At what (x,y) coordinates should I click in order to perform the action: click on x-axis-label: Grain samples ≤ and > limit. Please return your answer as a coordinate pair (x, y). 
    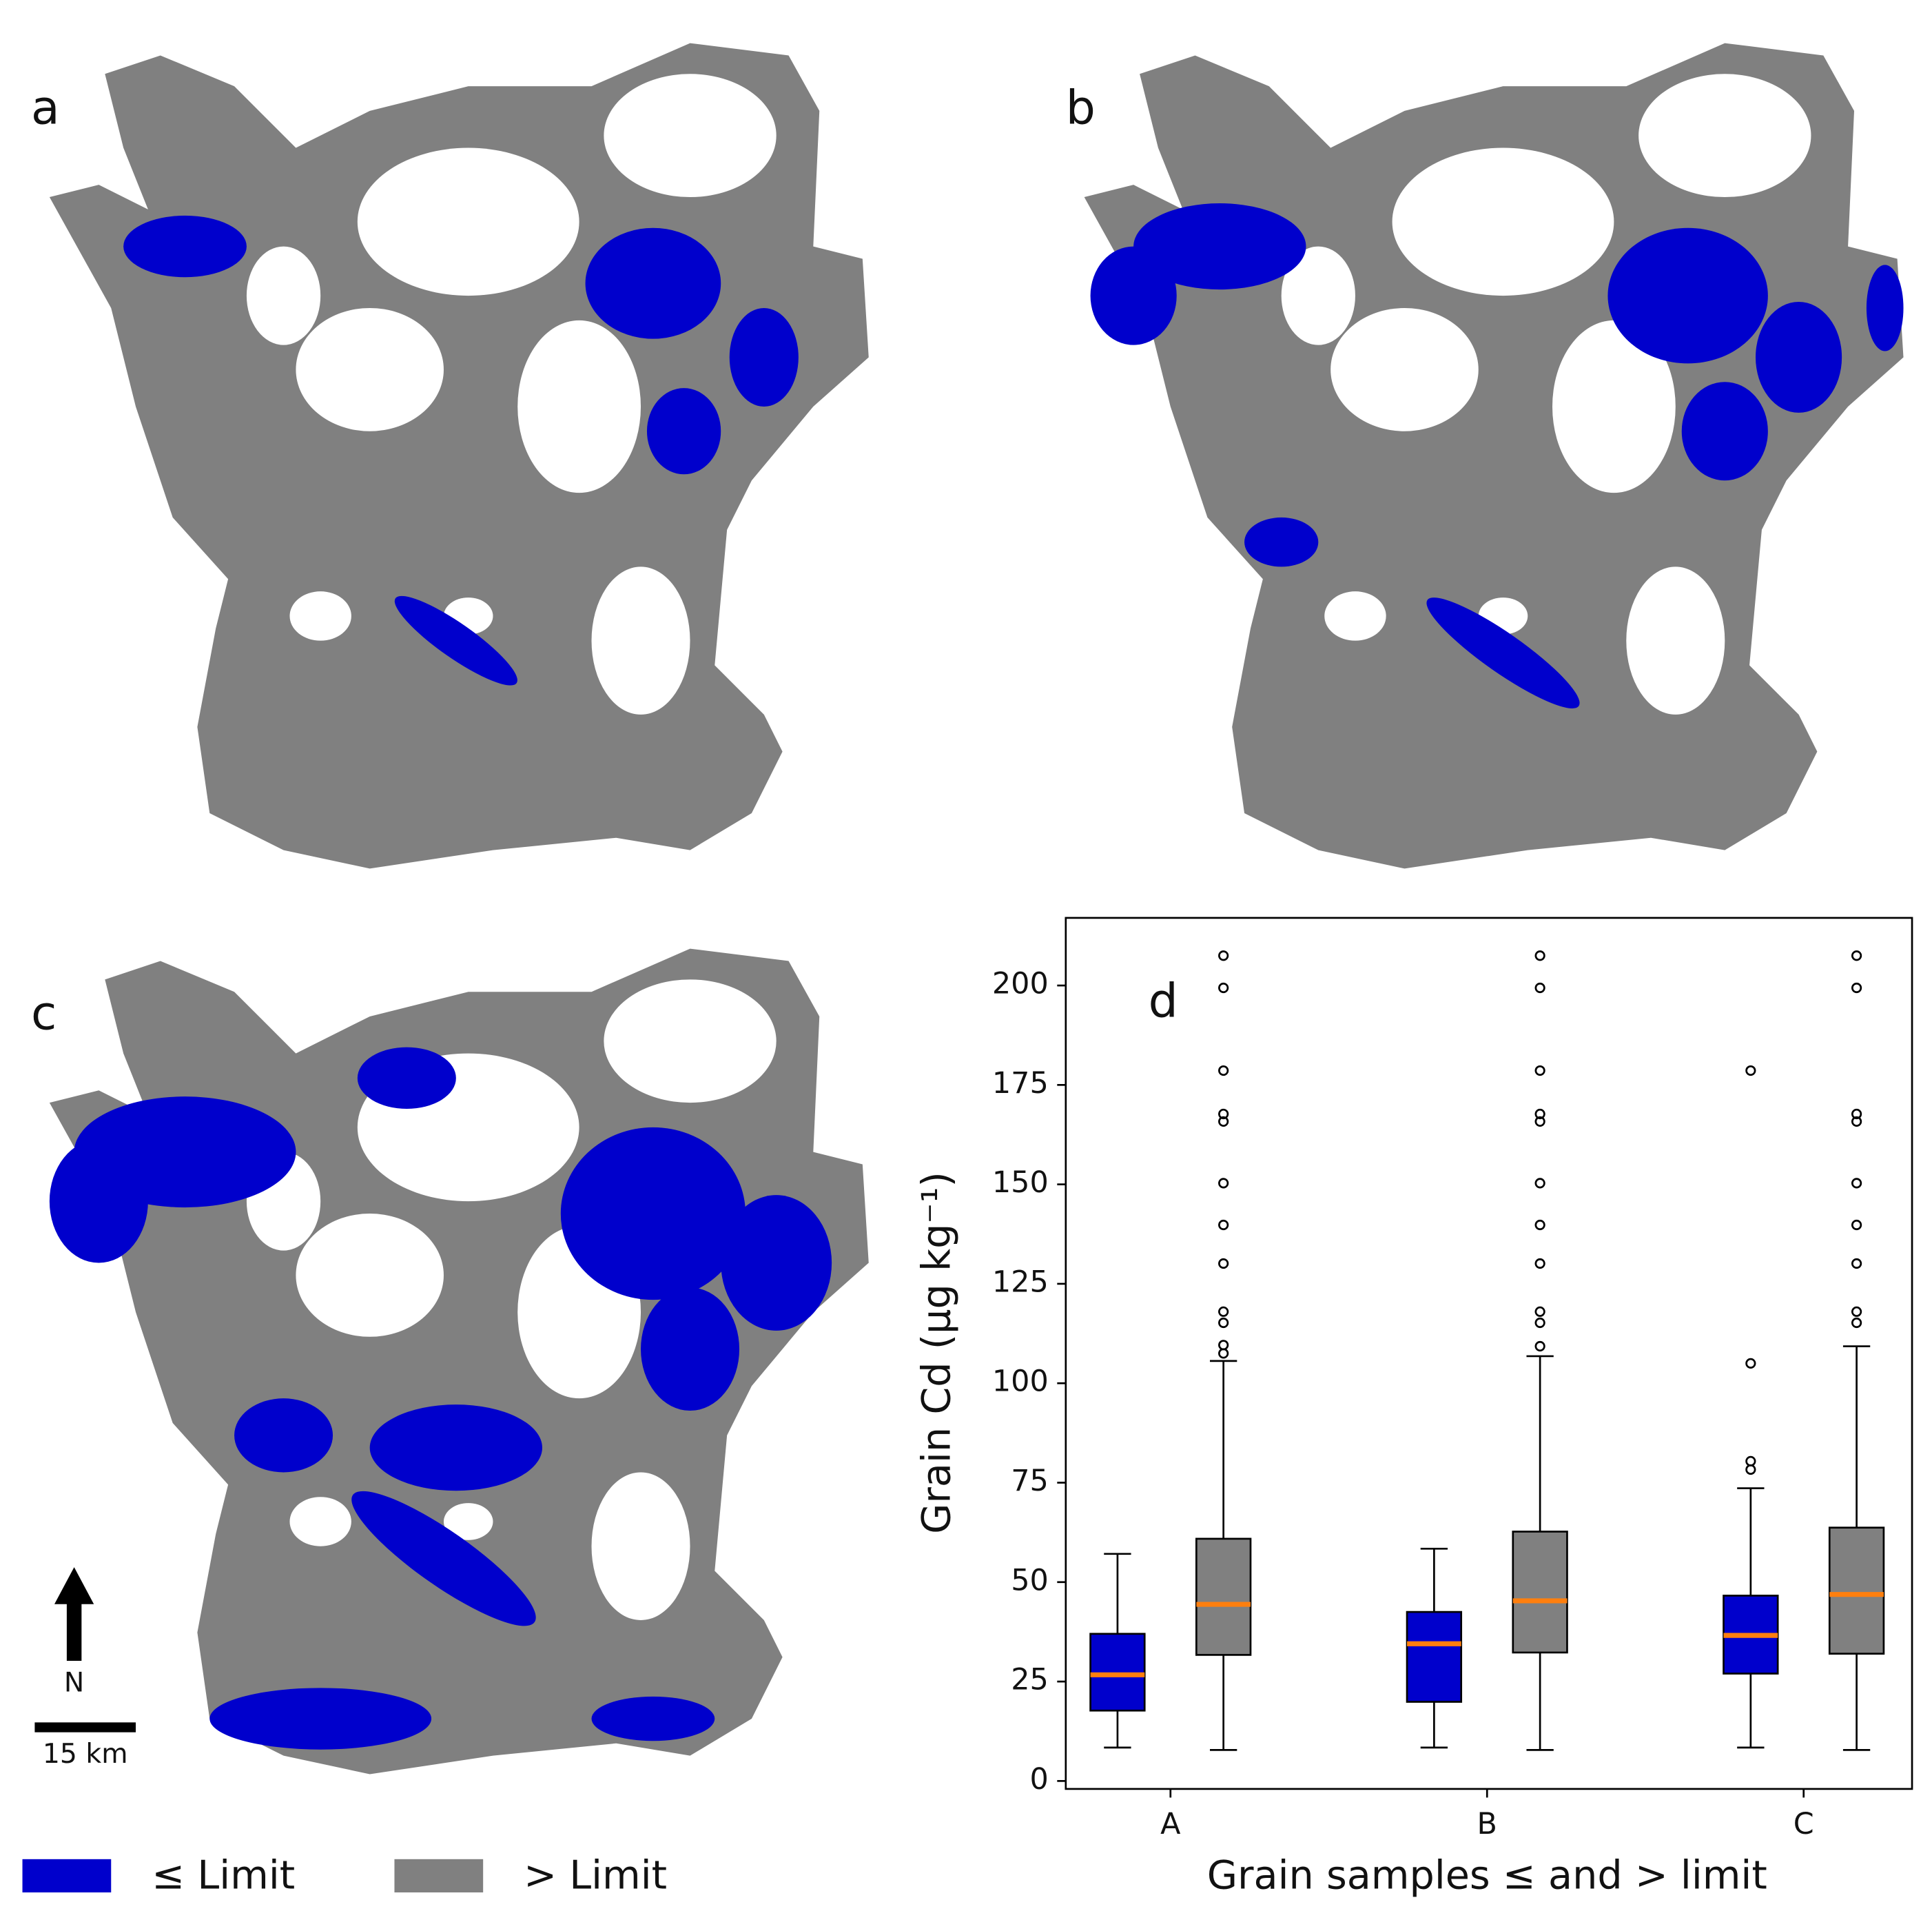
    Looking at the image, I should click on (1487, 1875).